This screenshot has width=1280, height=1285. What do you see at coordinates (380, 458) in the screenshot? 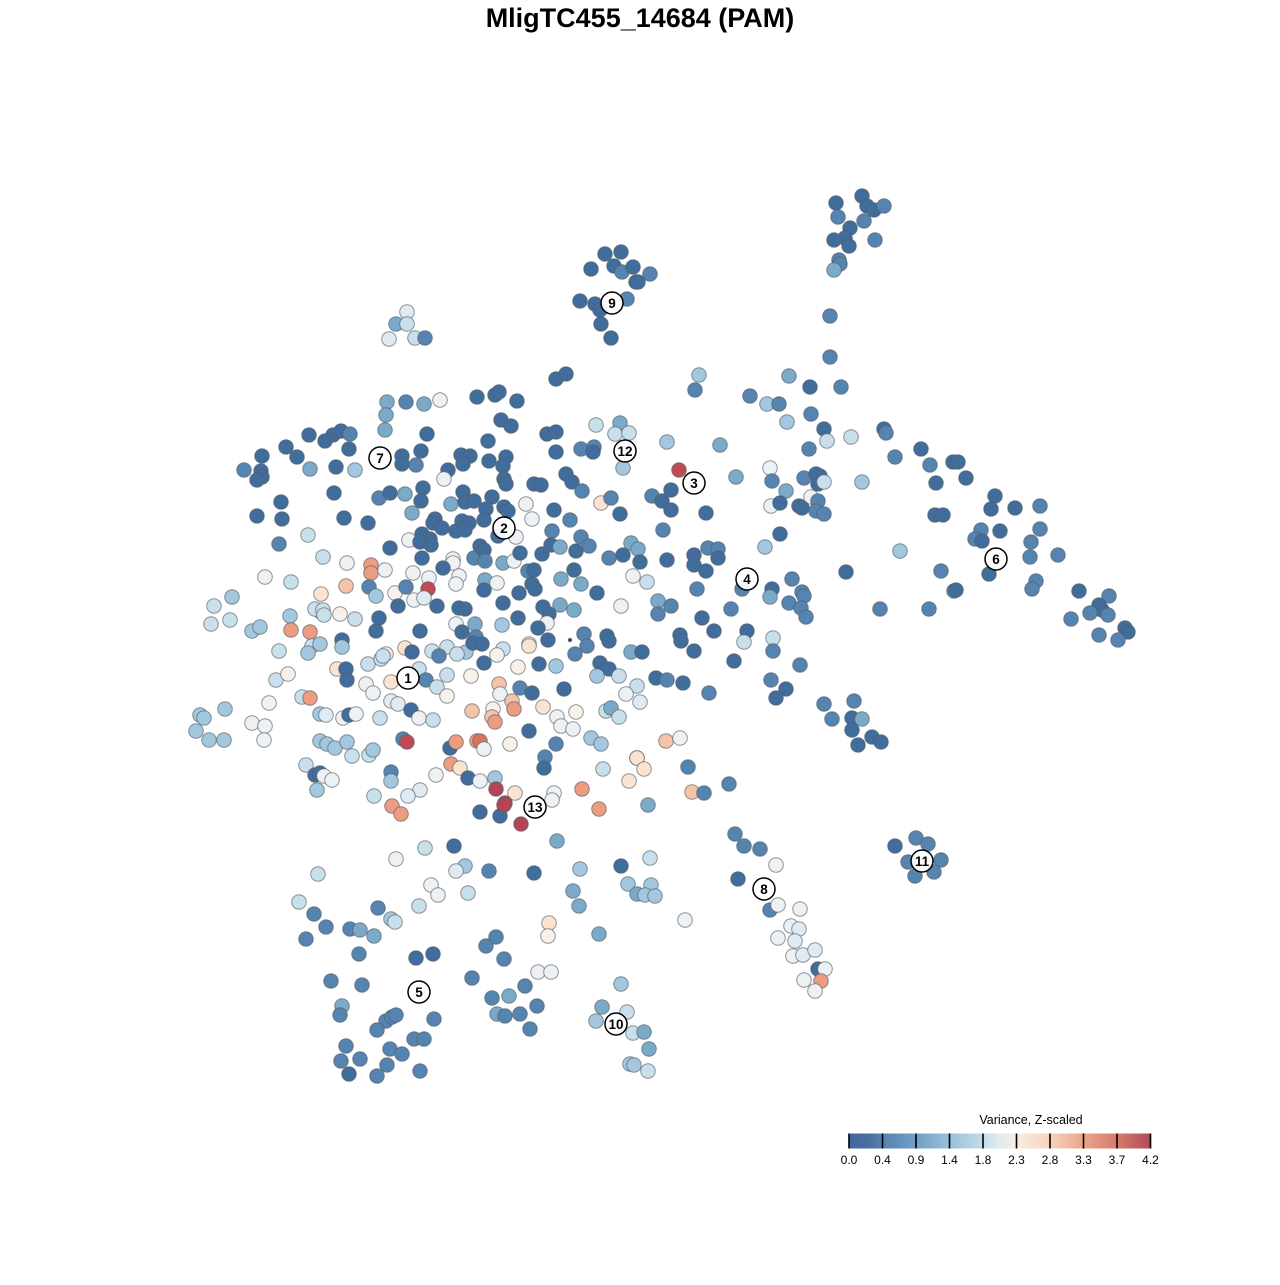
I see `svg-text: 7` at bounding box center [380, 458].